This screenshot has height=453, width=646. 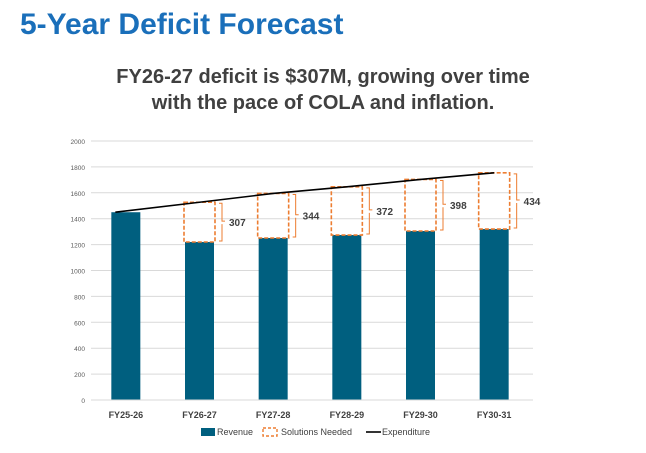 What do you see at coordinates (384, 212) in the screenshot?
I see `deficit-data-label: 372` at bounding box center [384, 212].